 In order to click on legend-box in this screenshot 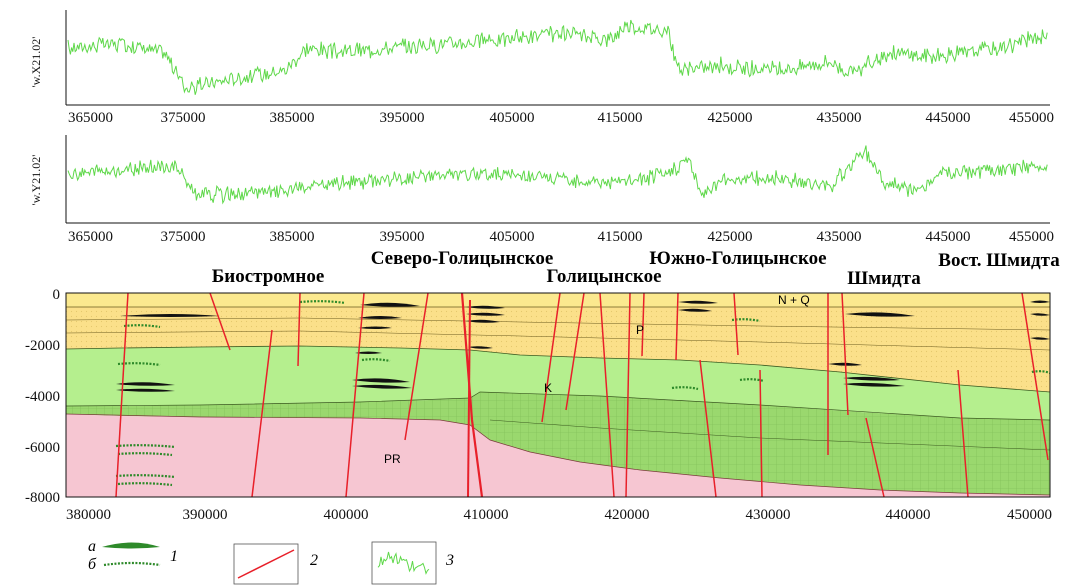, I will do `click(266, 564)`.